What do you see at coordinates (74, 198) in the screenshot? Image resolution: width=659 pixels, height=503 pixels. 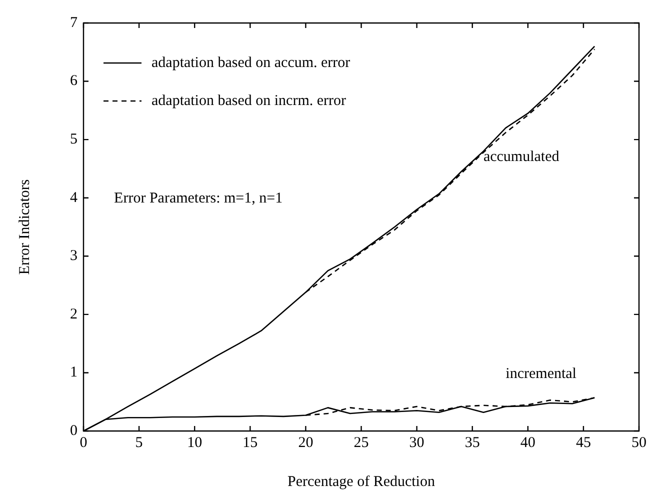 I see `y-tick-label: 4` at bounding box center [74, 198].